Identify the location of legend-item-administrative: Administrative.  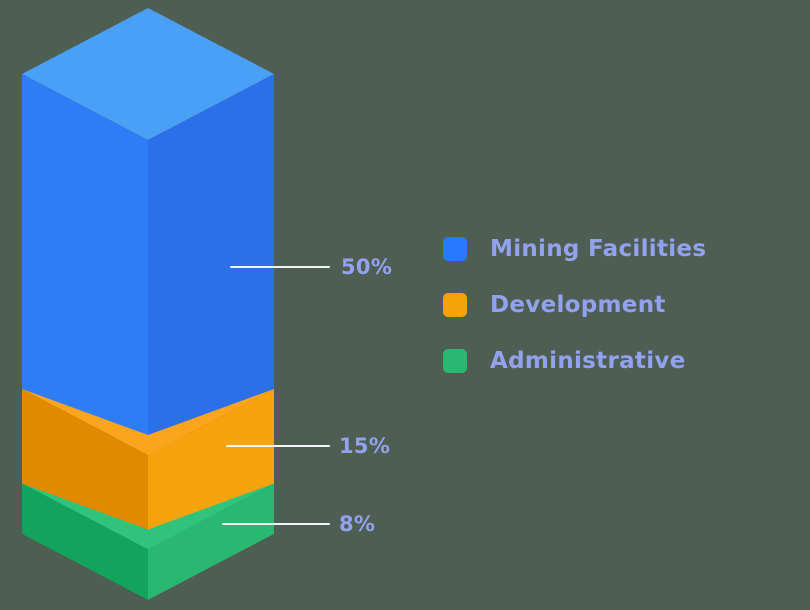
(574, 361).